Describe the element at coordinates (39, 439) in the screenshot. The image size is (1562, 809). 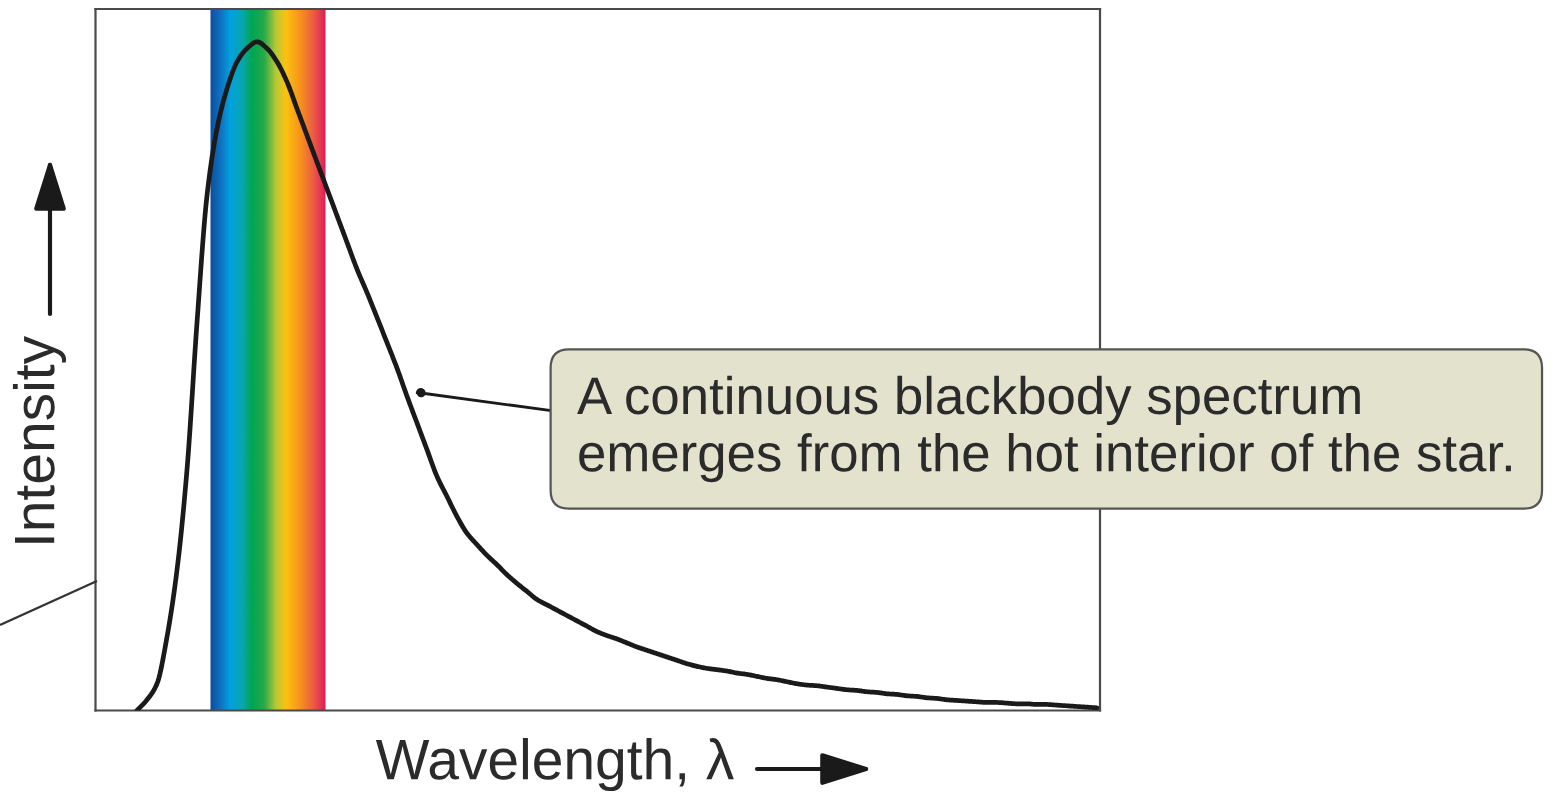
I see `y-axis-title: Intensity` at that location.